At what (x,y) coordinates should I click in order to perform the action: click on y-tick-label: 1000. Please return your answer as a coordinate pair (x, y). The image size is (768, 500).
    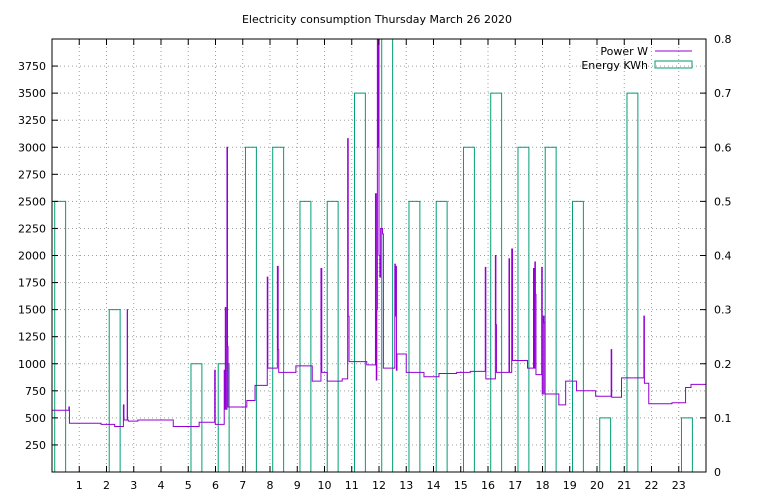
    Looking at the image, I should click on (32, 364).